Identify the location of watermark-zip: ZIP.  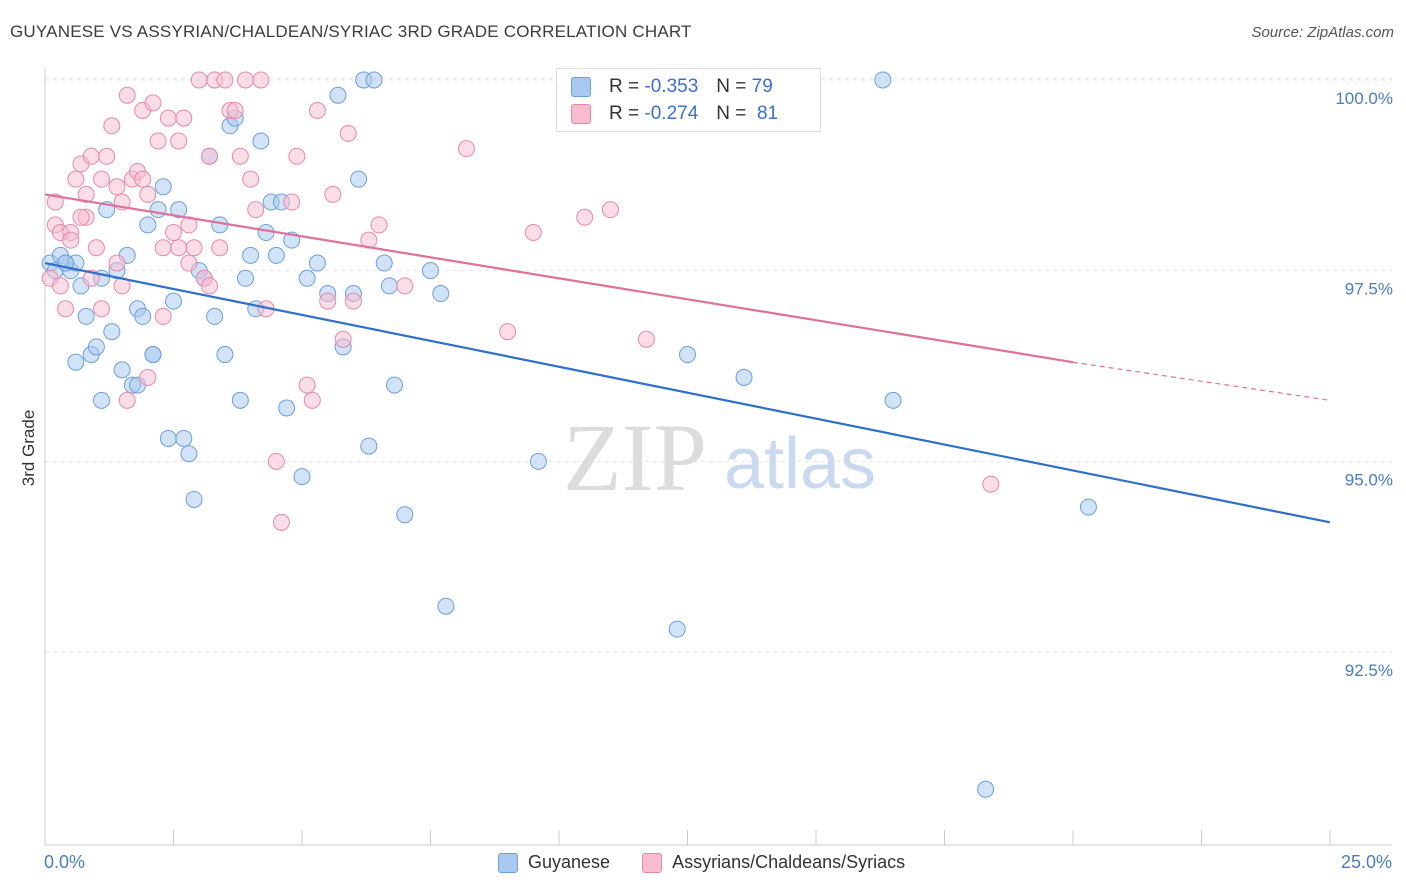
(635, 457).